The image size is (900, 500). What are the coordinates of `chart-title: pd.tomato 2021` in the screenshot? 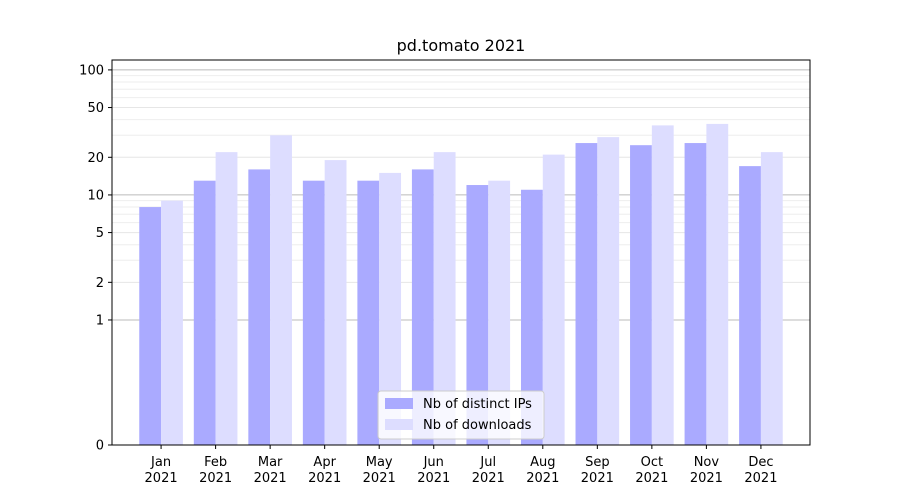 It's located at (461, 45).